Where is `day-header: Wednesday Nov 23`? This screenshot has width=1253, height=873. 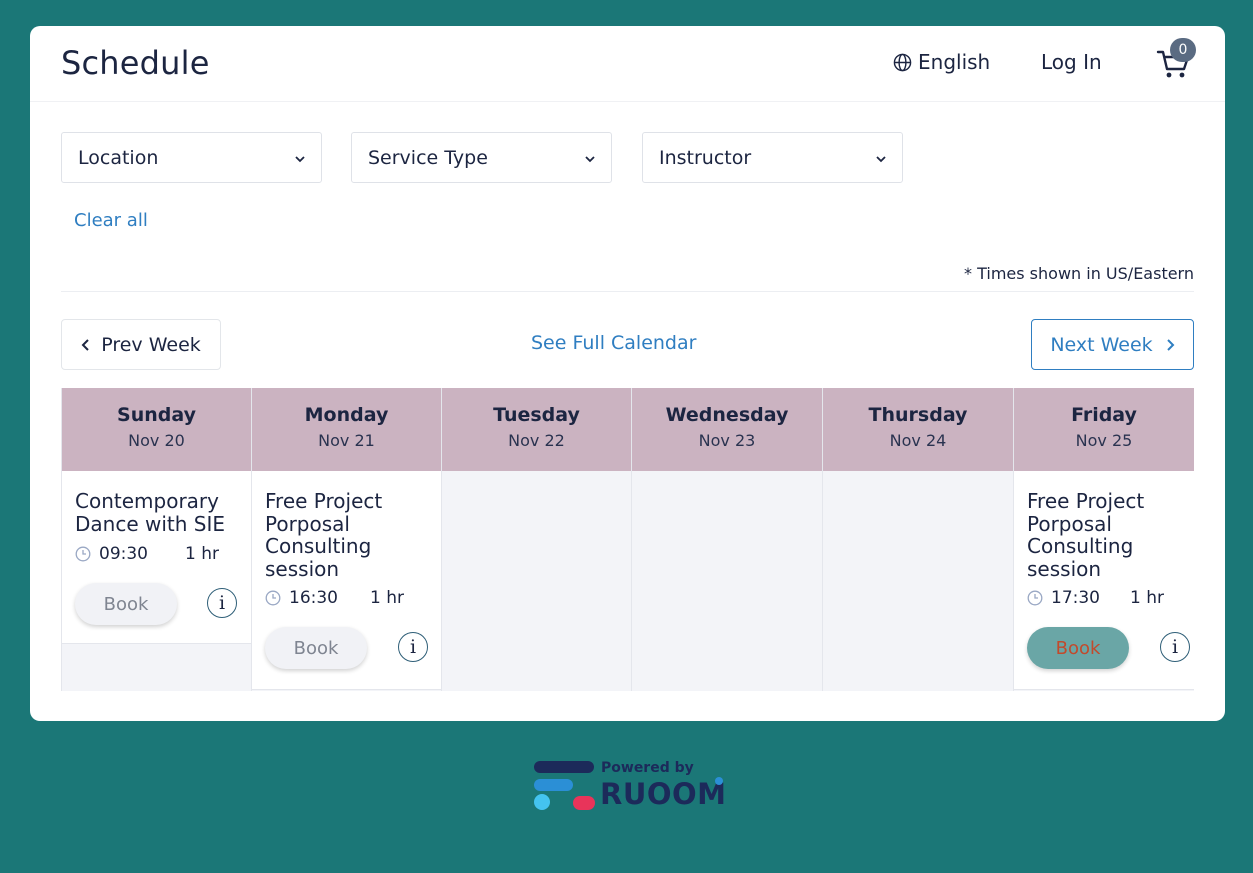
day-header: Wednesday Nov 23 is located at coordinates (727, 429).